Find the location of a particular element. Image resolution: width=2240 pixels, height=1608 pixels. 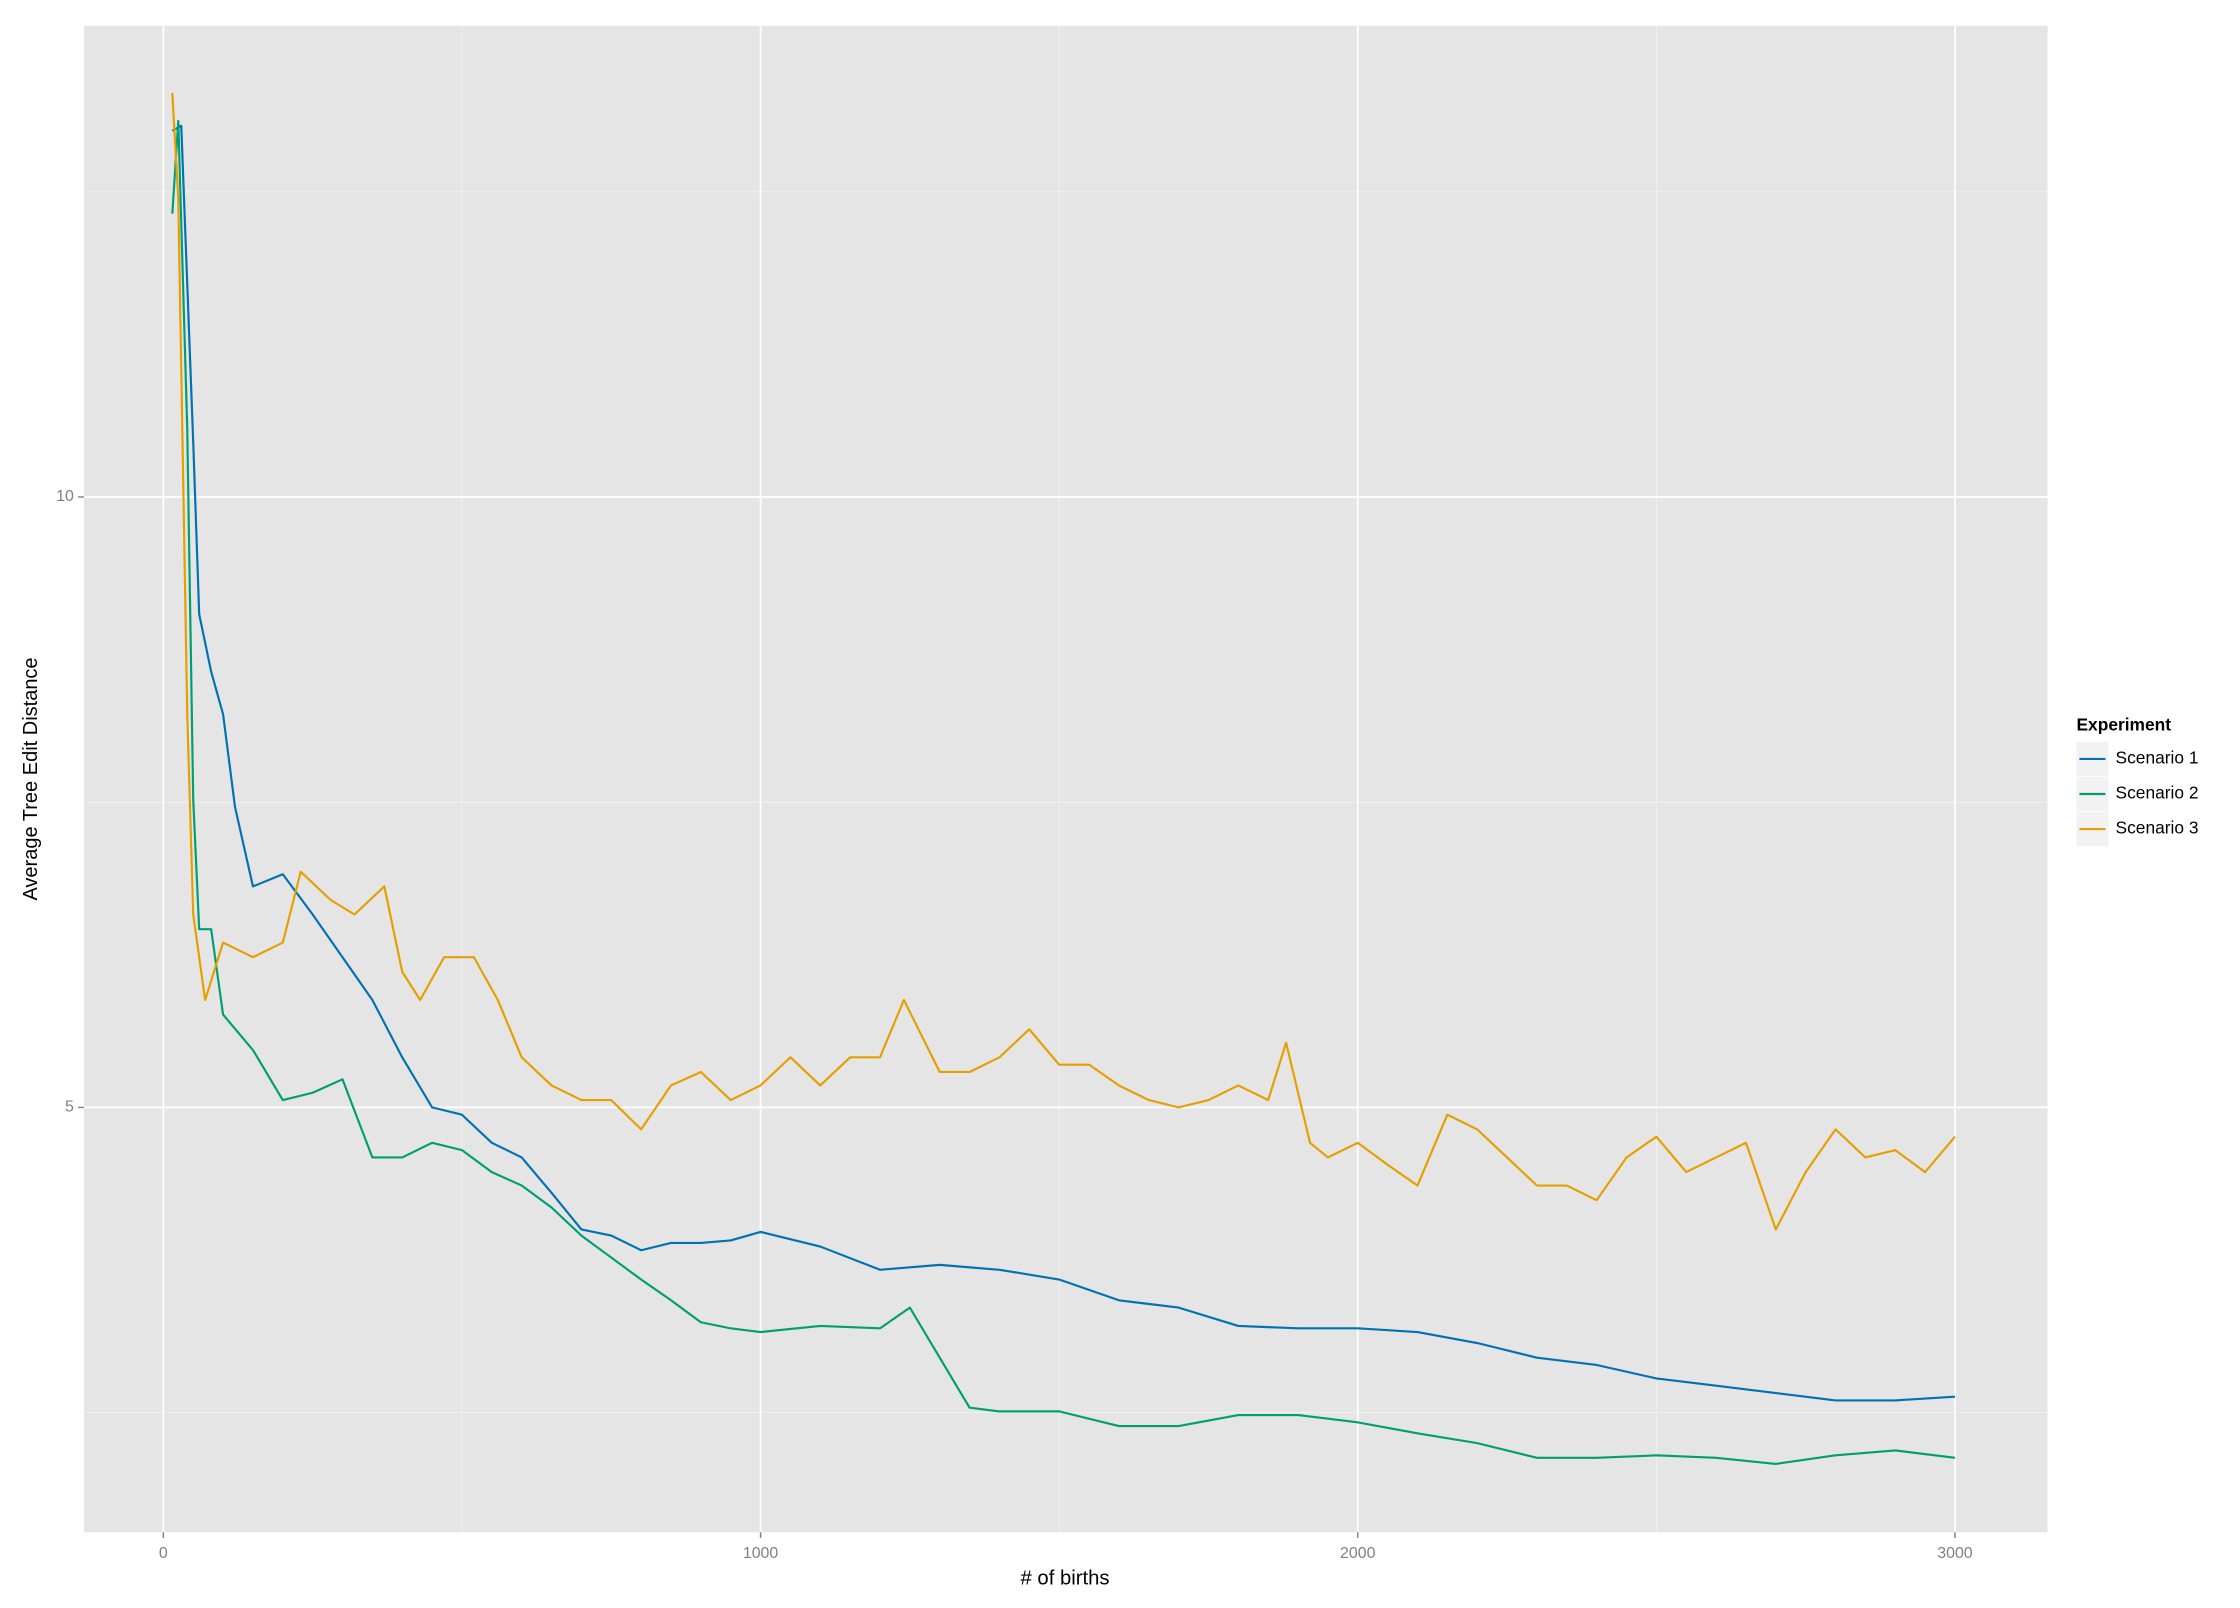

x-axis-title: # of births is located at coordinates (1065, 1579).